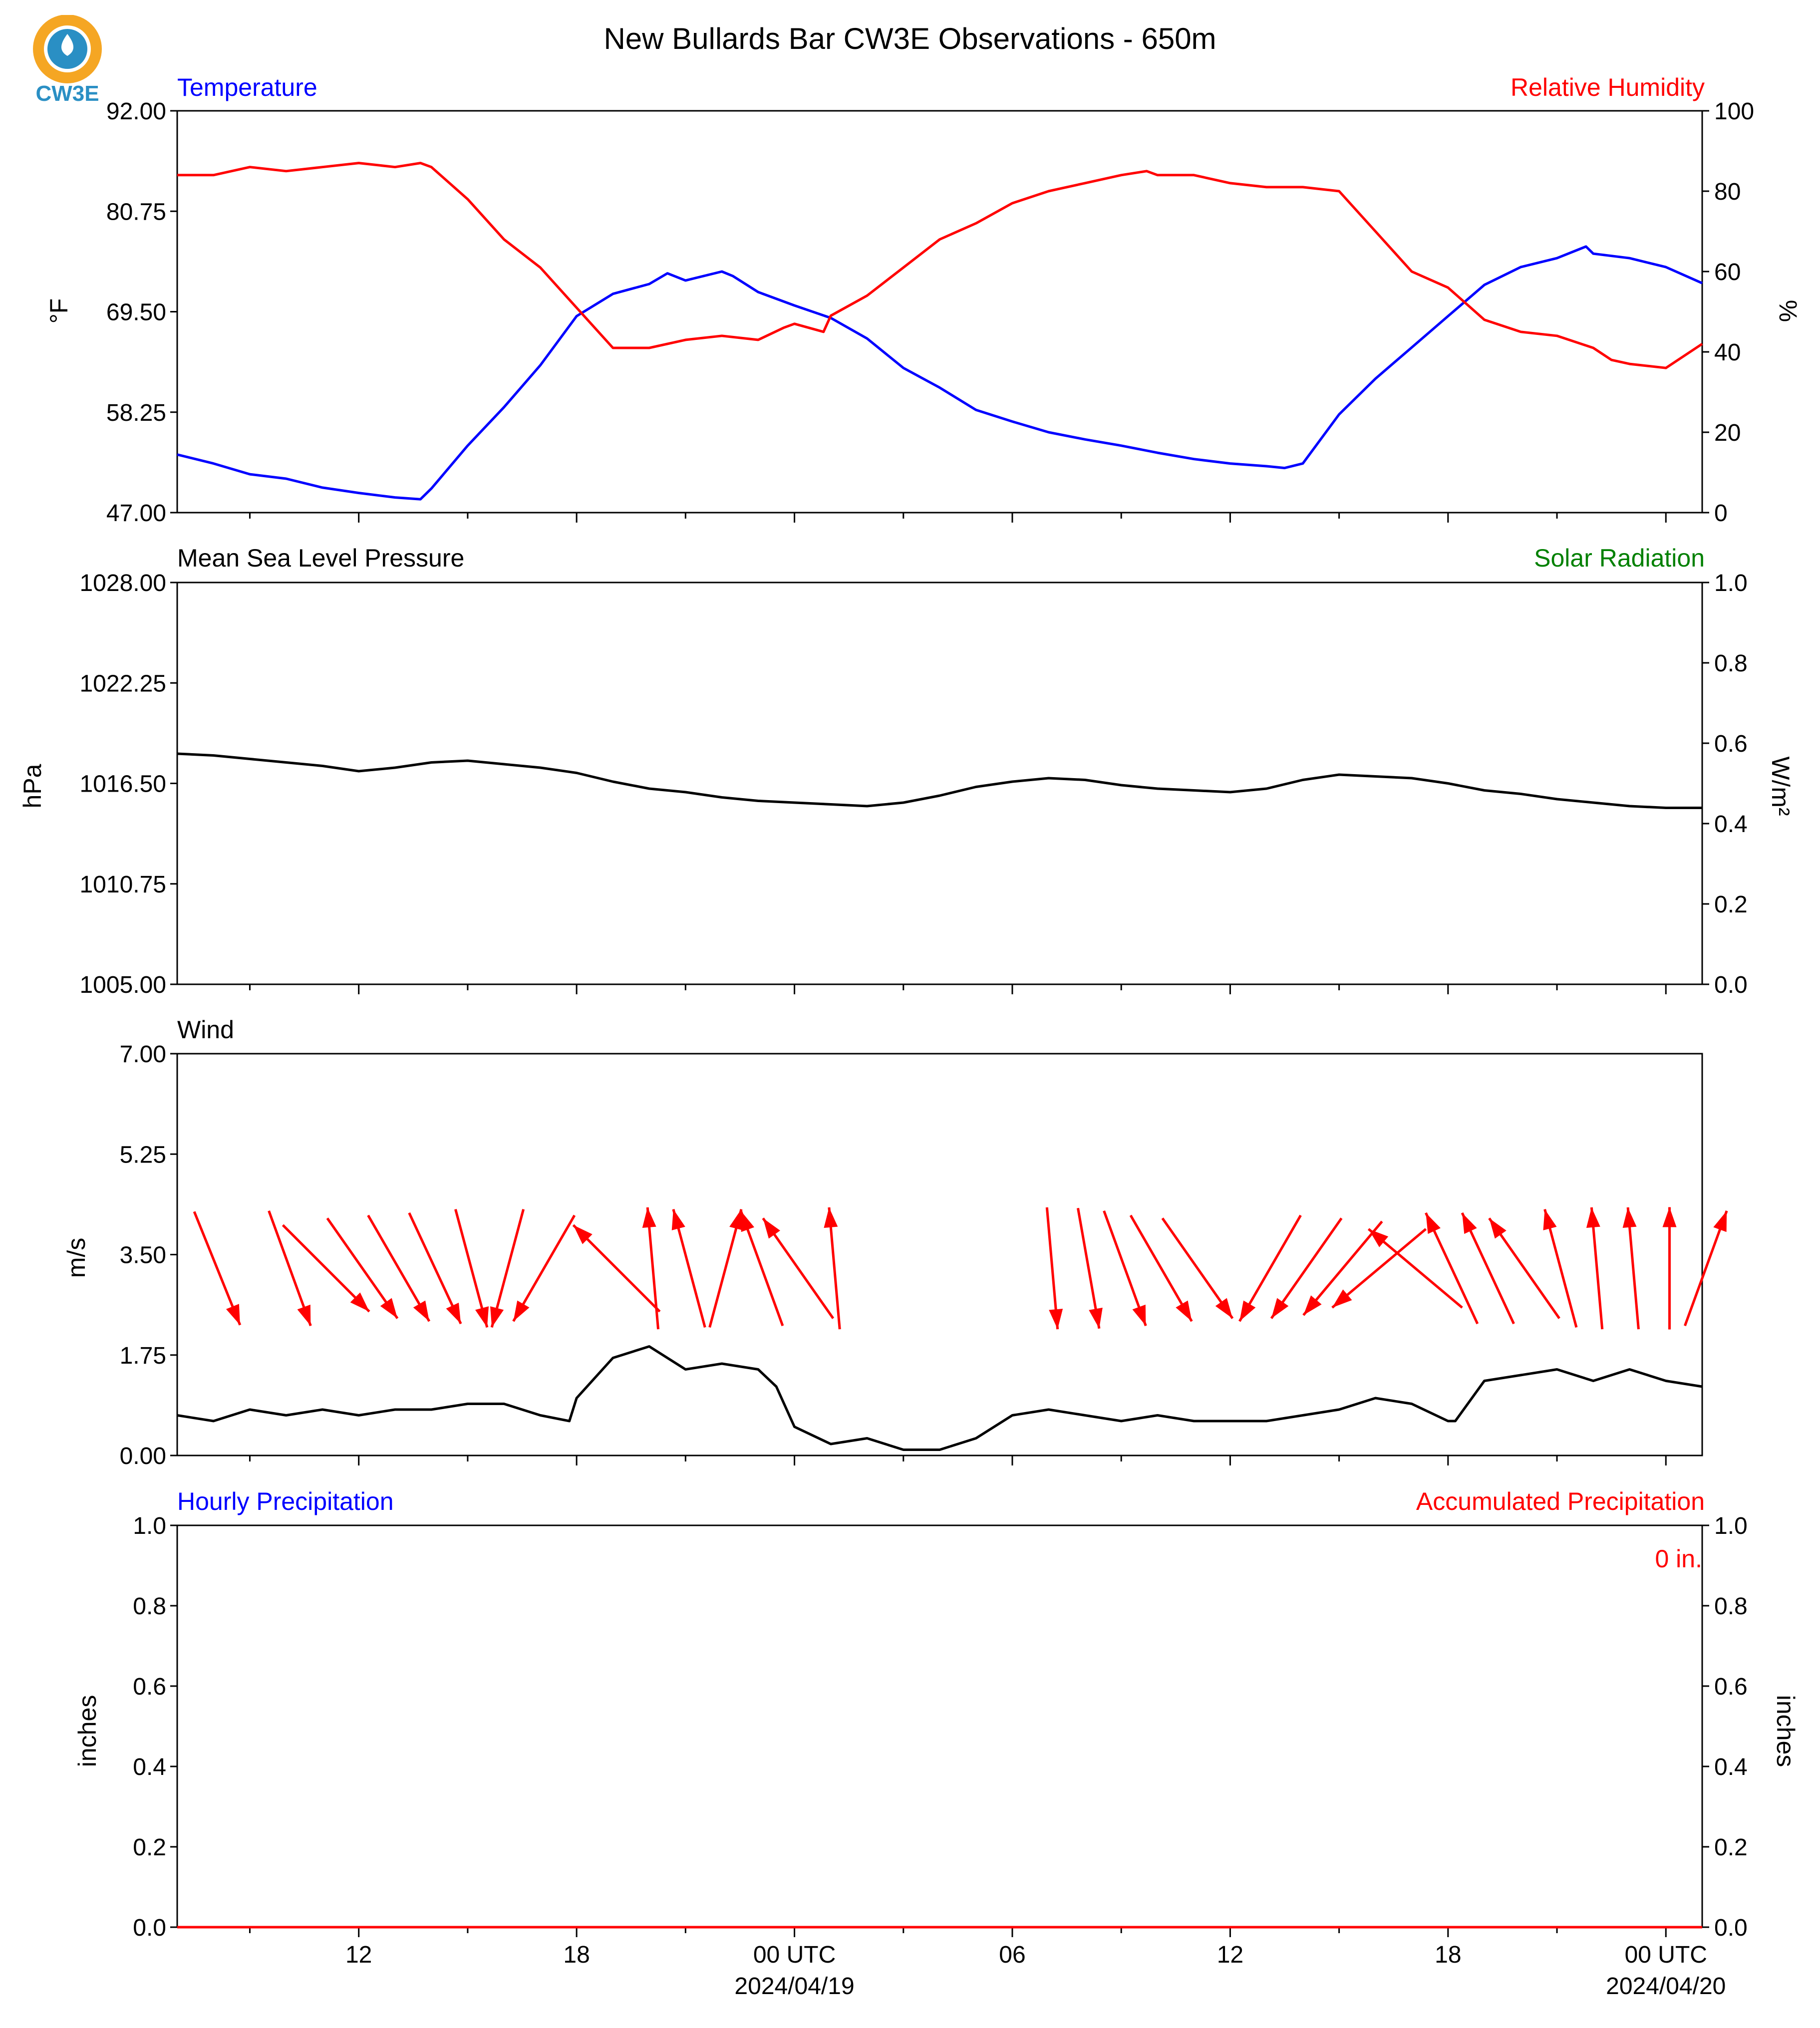 The image size is (1820, 2028). What do you see at coordinates (939, 780) in the screenshot?
I see `mean-sea-level-pressure-line` at bounding box center [939, 780].